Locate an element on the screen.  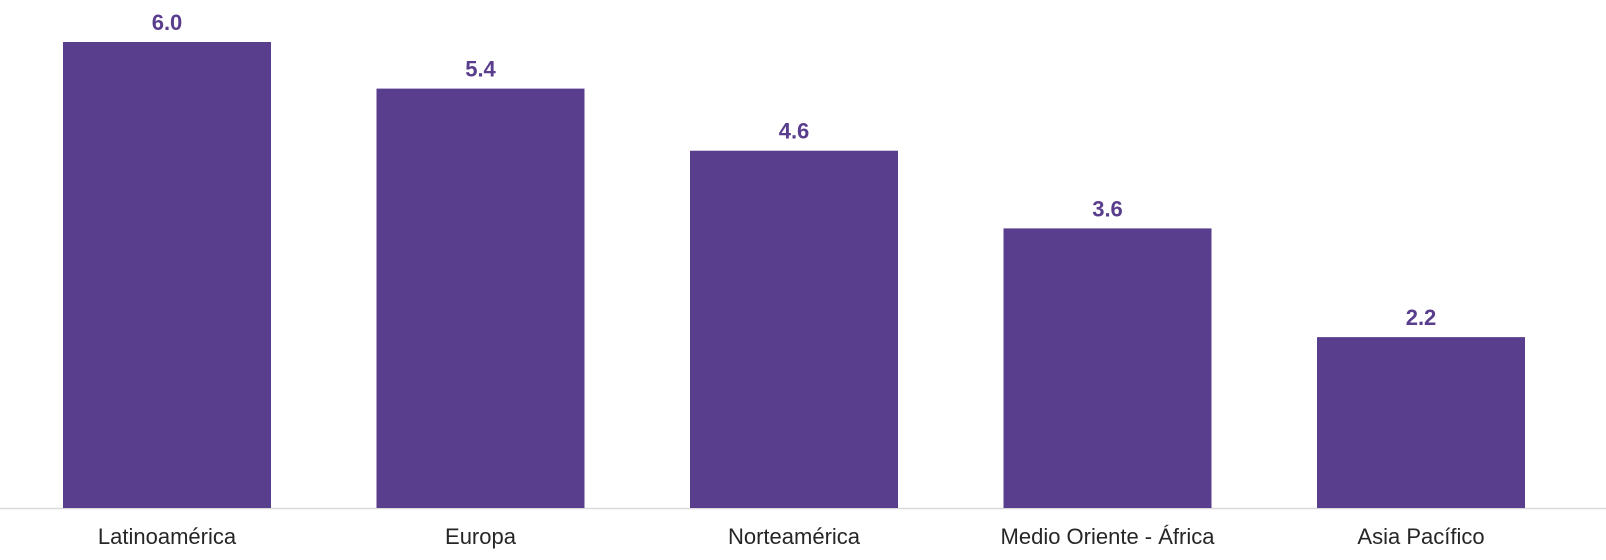
bar-value-label: 6.0 is located at coordinates (167, 22).